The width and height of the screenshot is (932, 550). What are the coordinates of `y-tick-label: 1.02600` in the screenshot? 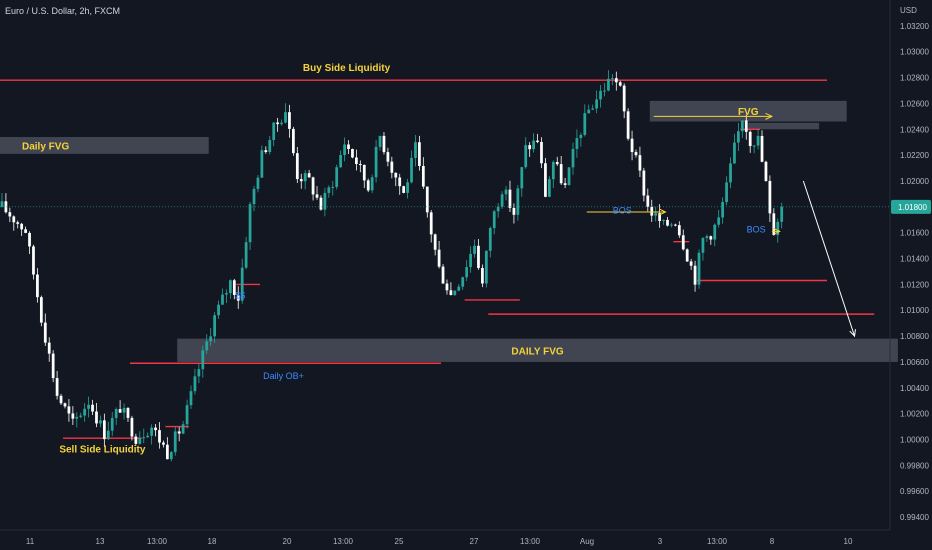 It's located at (914, 103).